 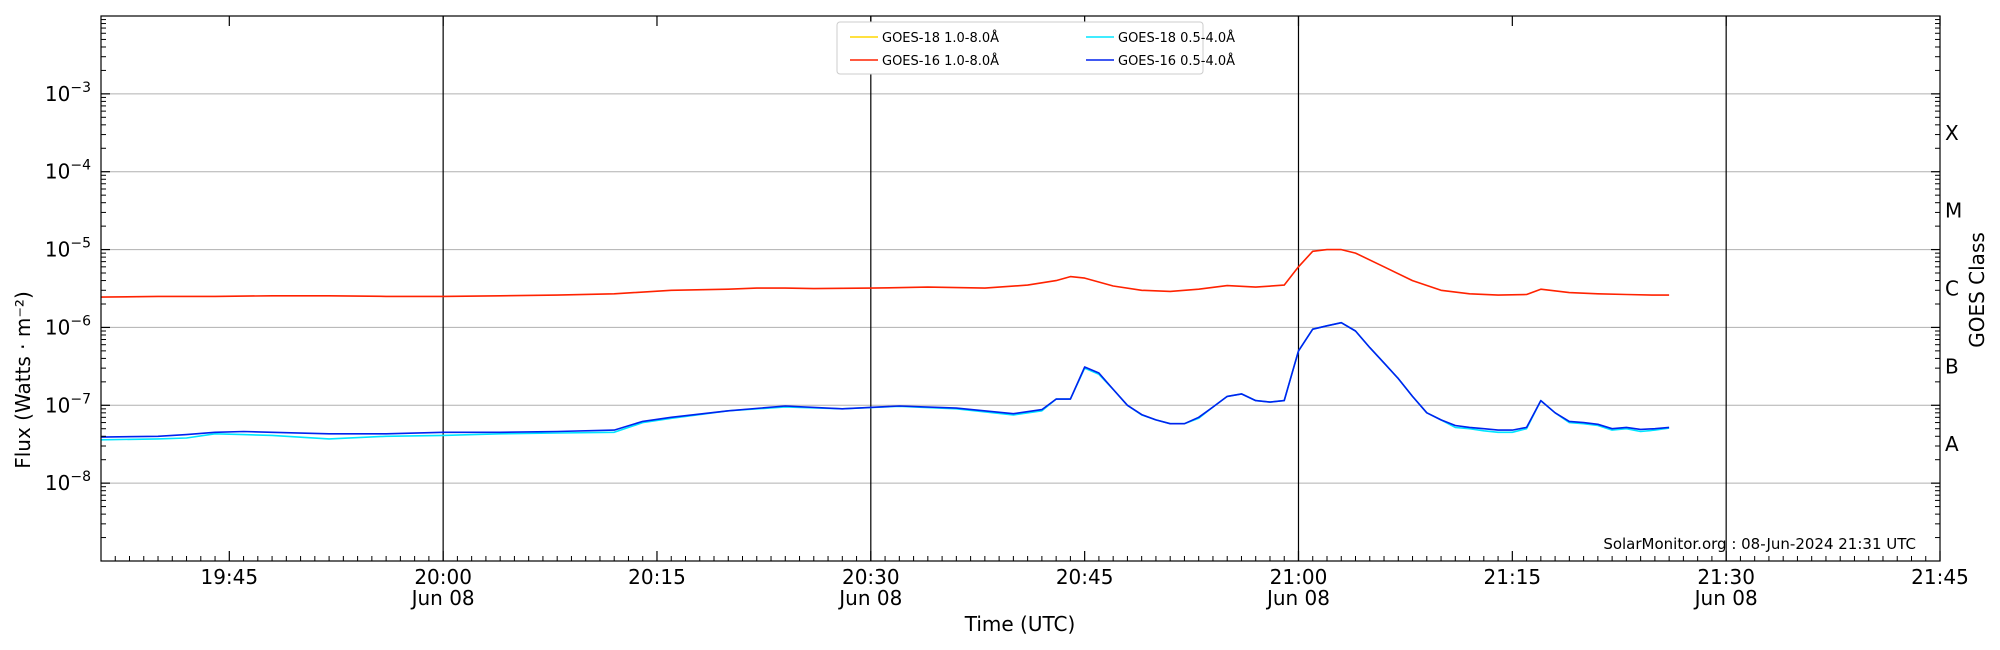 What do you see at coordinates (68, 249) in the screenshot?
I see `y-tick-label: 10⁻⁵` at bounding box center [68, 249].